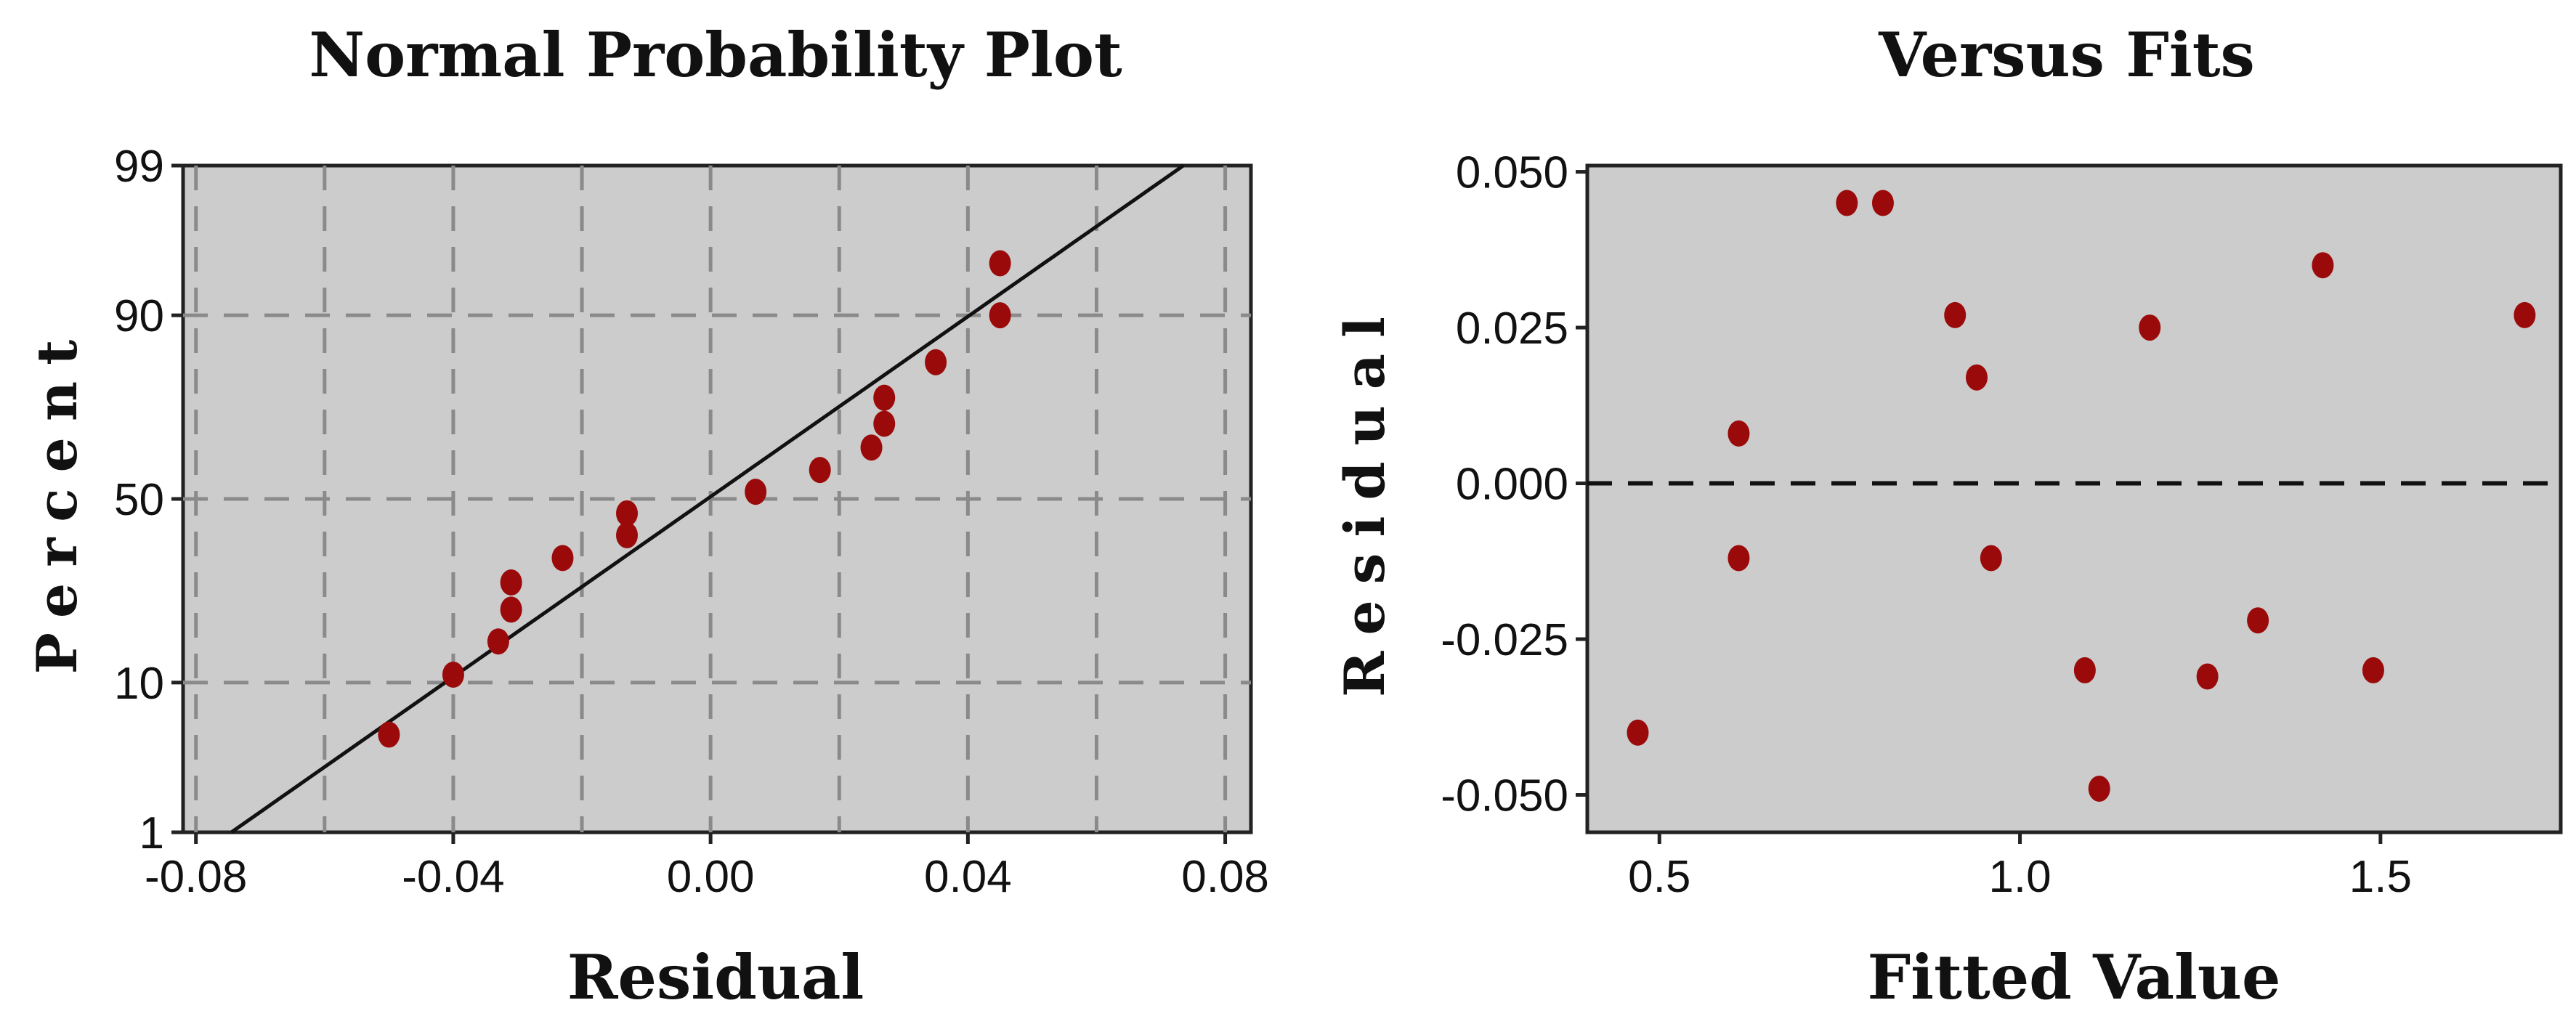  Describe the element at coordinates (1225, 877) in the screenshot. I see `x-tick-label: 0.08` at that location.